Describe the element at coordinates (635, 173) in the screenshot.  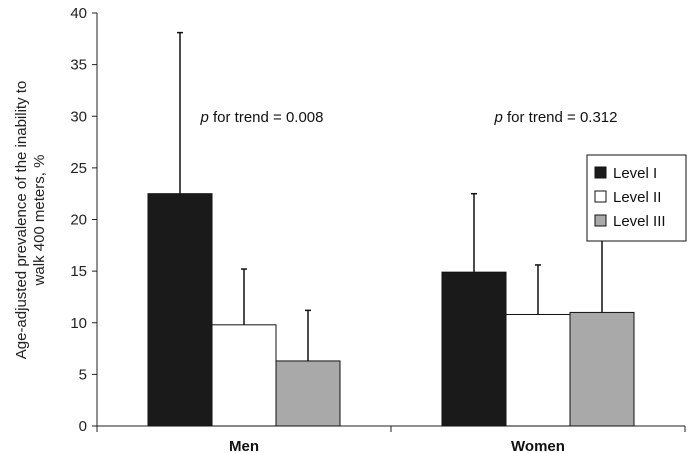
I see `legend-label-level-1: Level I` at that location.